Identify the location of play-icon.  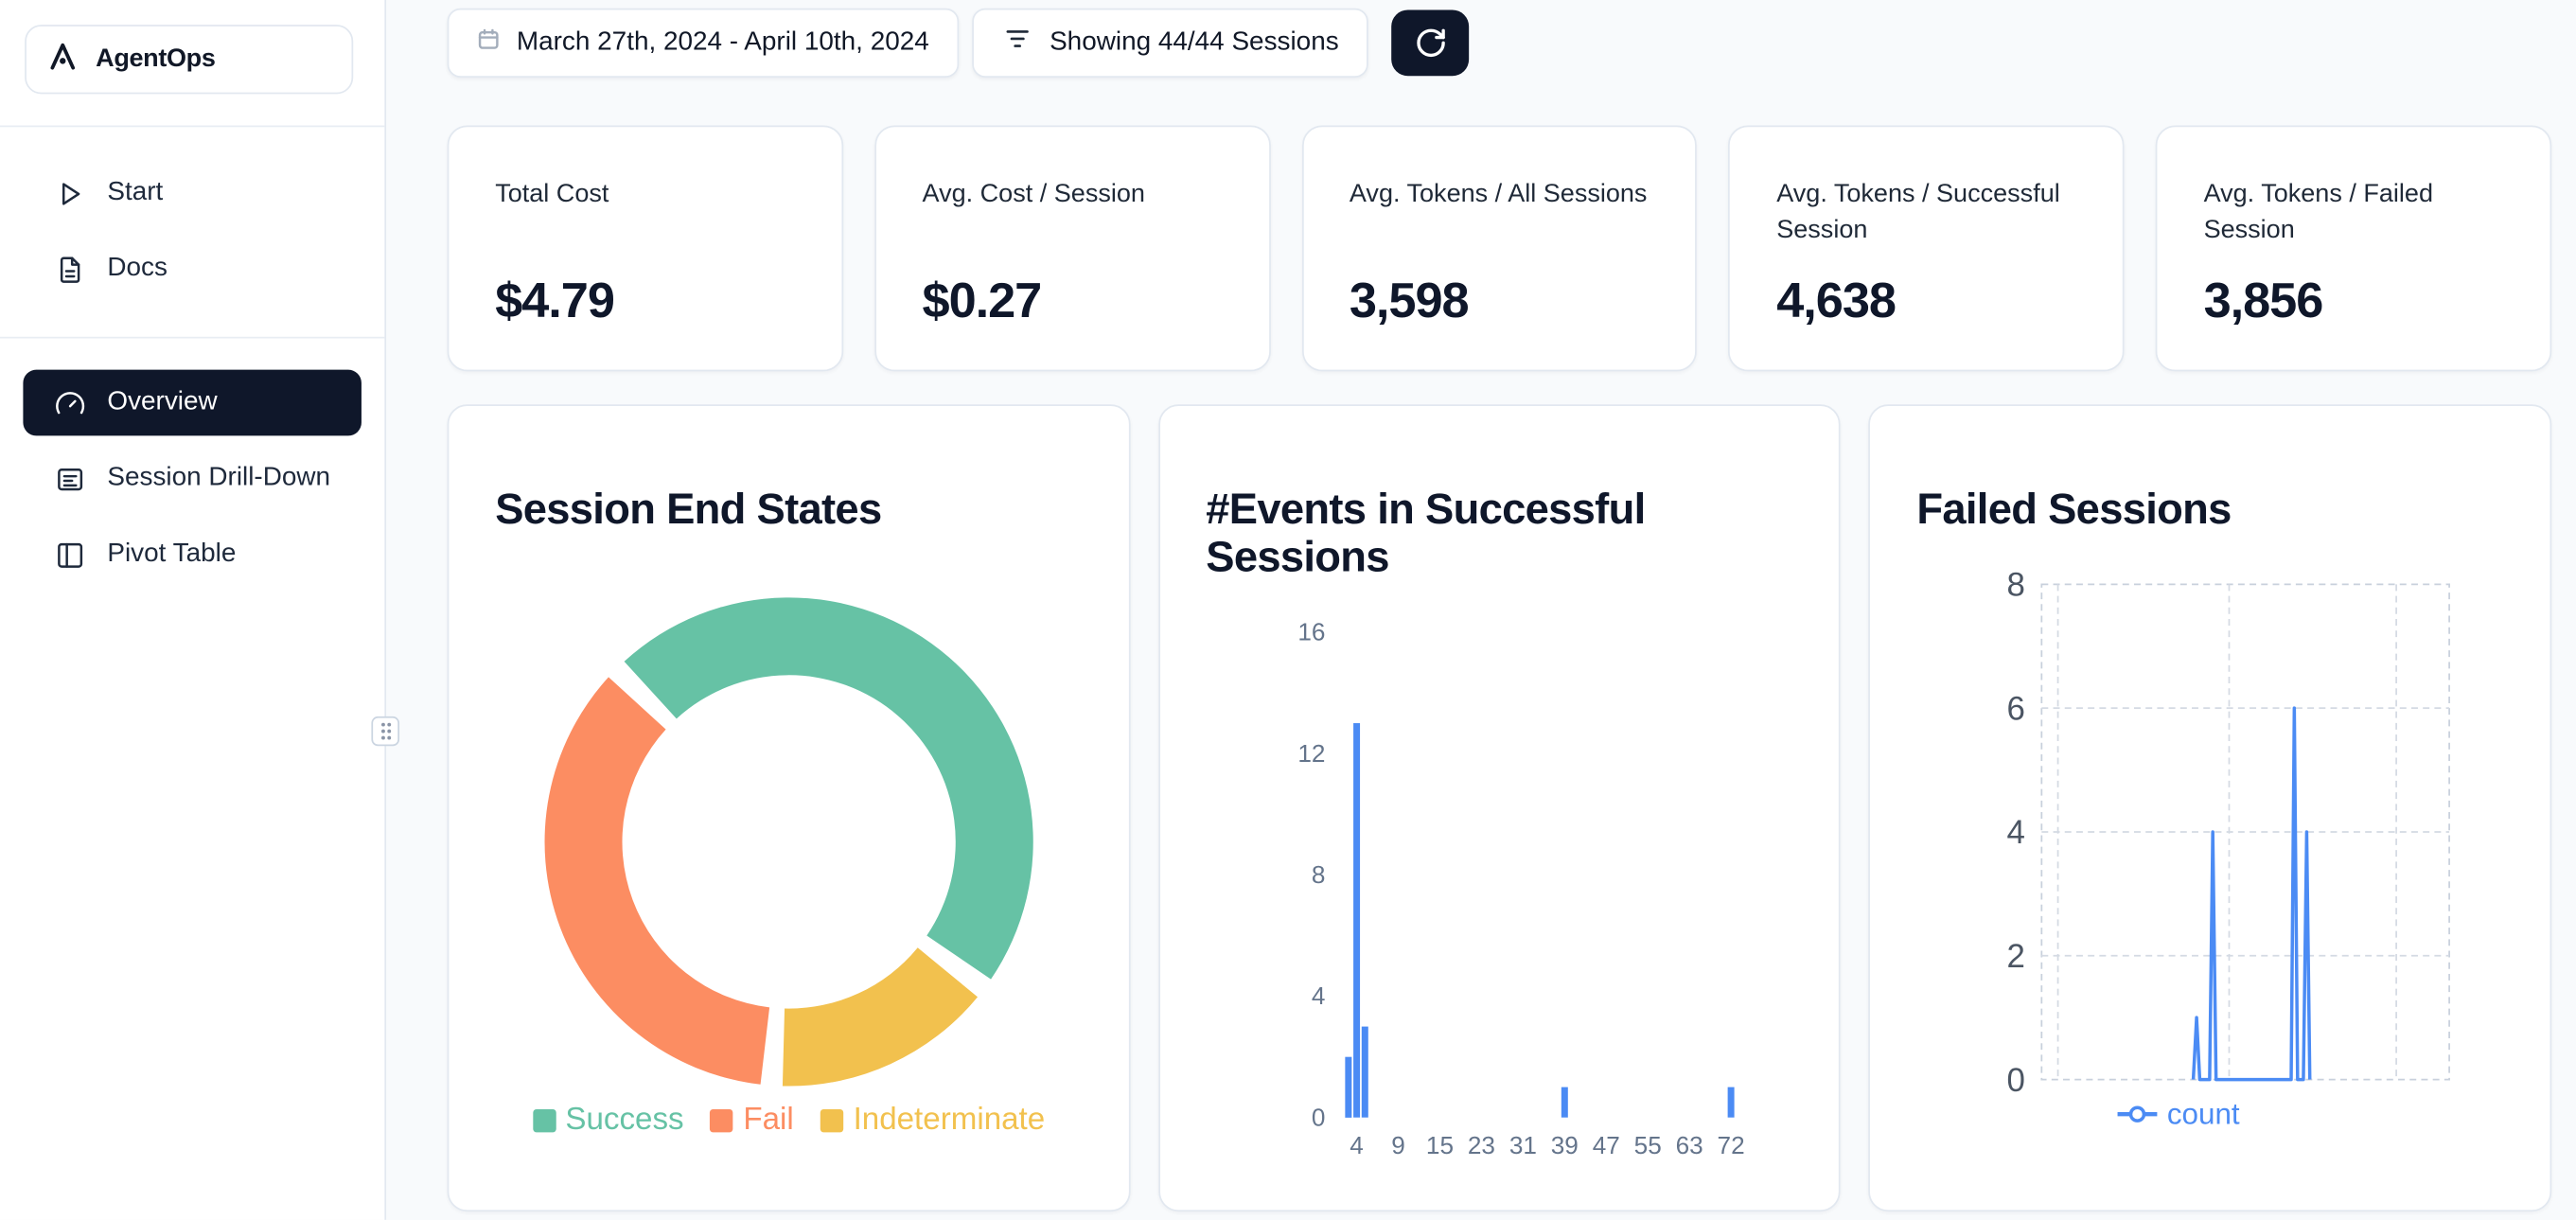
(70, 192).